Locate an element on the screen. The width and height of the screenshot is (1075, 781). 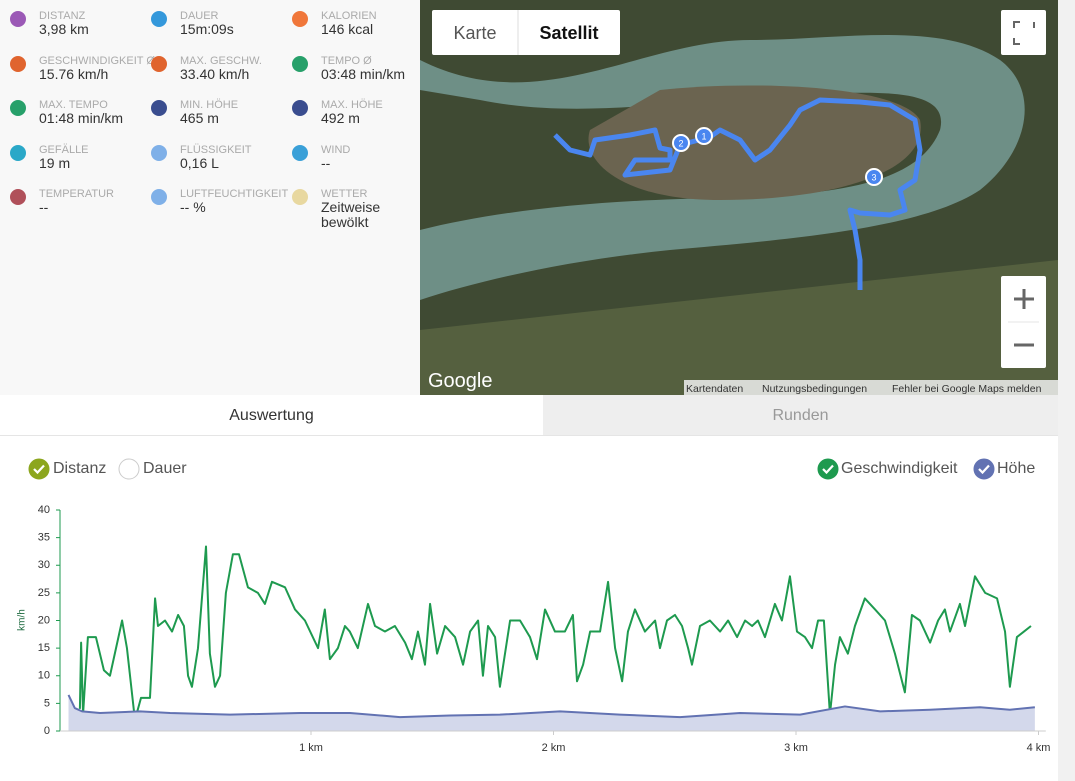
x-mode-label: Distanz is located at coordinates (79, 468).